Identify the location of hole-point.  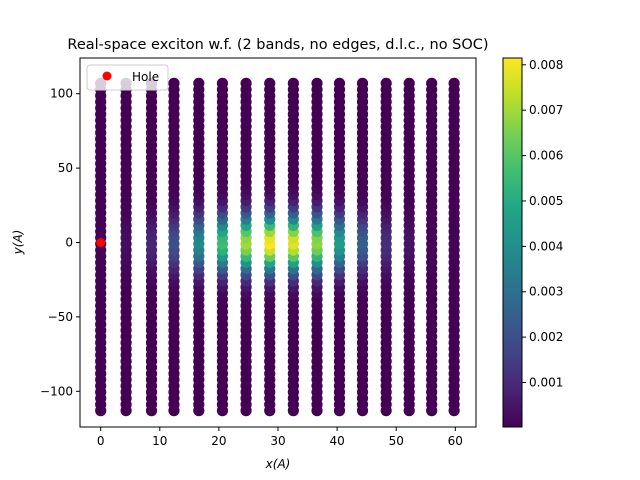
(101, 242).